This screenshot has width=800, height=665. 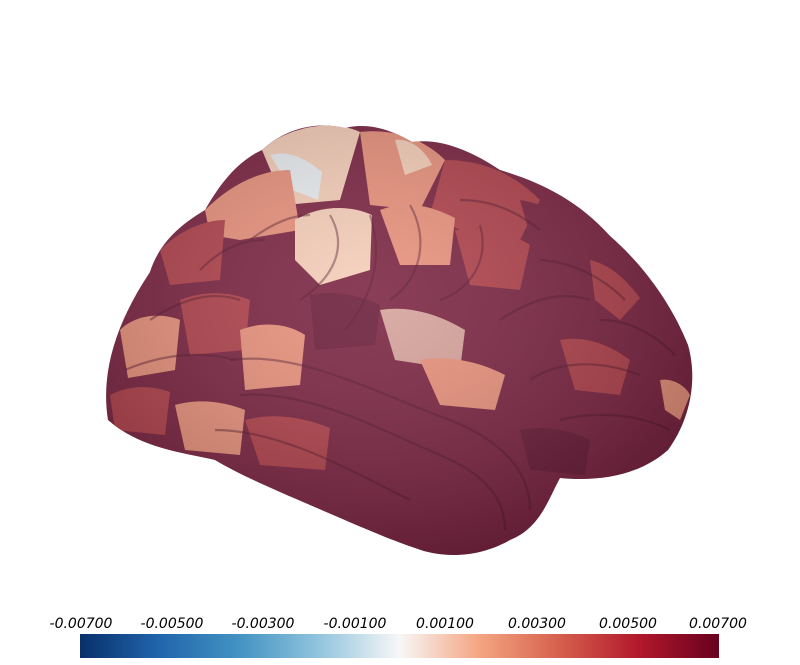 I want to click on colorbar-tick: 0.00100, so click(x=445, y=624).